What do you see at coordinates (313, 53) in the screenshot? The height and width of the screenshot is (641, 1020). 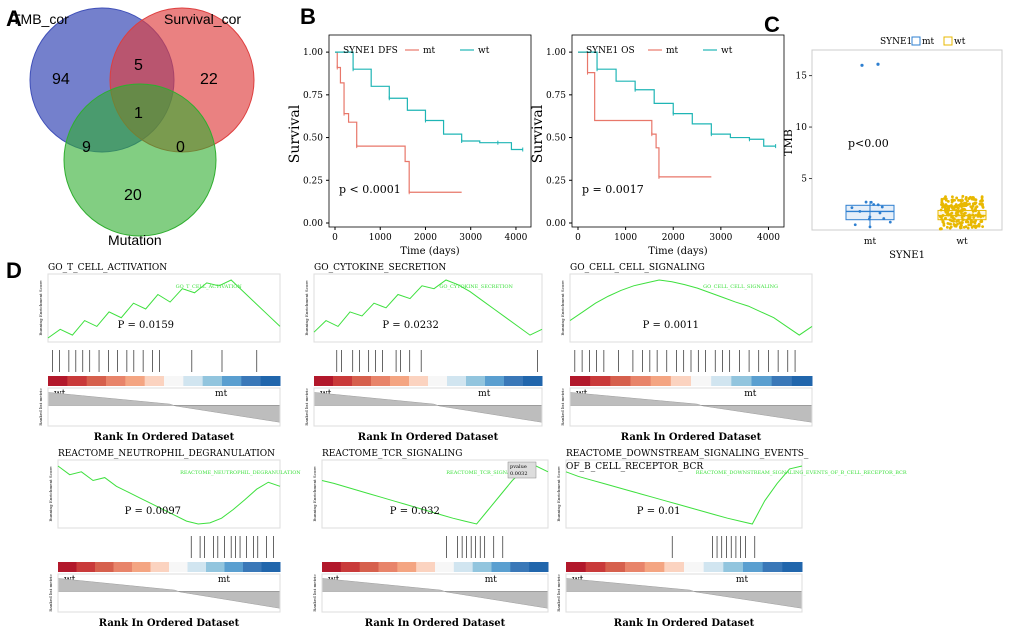 I see `km-ytick-label: 1.00` at bounding box center [313, 53].